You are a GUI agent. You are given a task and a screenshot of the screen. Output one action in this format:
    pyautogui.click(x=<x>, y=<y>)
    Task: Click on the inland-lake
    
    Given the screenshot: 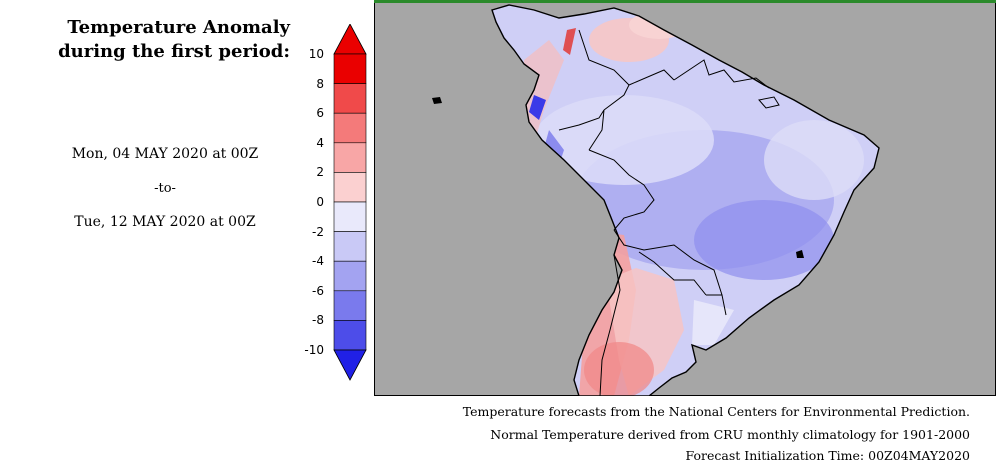 What is the action you would take?
    pyautogui.click(x=800, y=254)
    